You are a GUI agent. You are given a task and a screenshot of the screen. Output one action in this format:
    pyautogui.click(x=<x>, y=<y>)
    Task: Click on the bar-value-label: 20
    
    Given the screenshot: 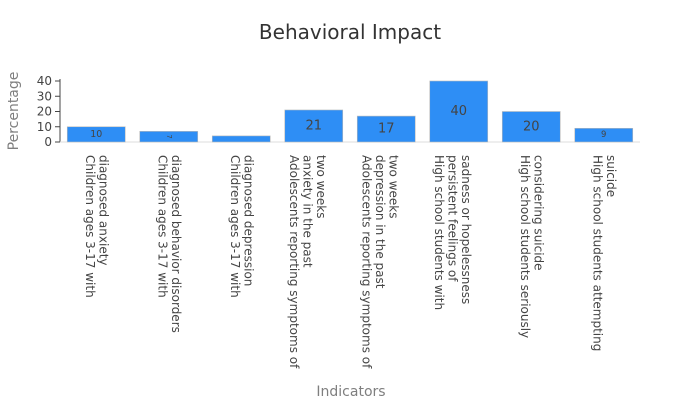 What is the action you would take?
    pyautogui.click(x=531, y=126)
    